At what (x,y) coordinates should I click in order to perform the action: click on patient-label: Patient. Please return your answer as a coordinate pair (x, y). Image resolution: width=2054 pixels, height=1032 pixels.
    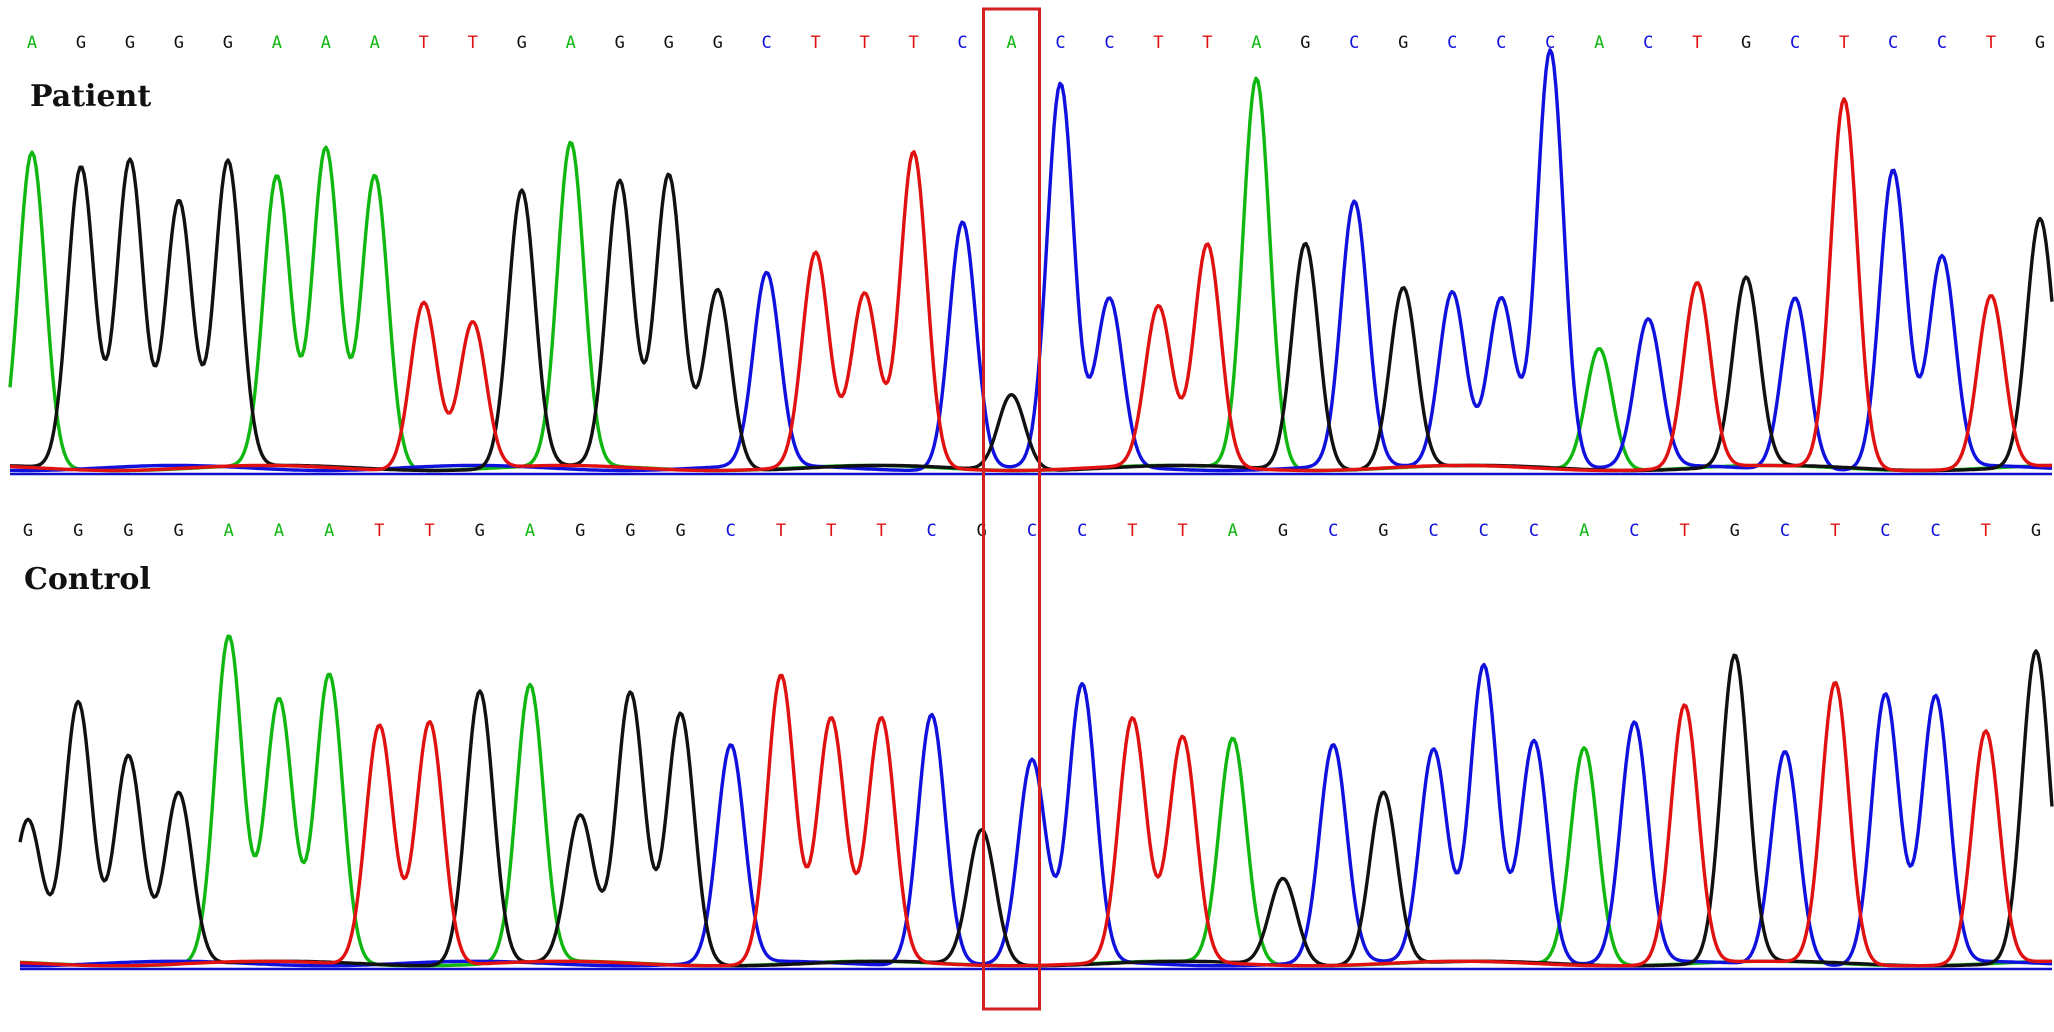
    Looking at the image, I should click on (90, 96).